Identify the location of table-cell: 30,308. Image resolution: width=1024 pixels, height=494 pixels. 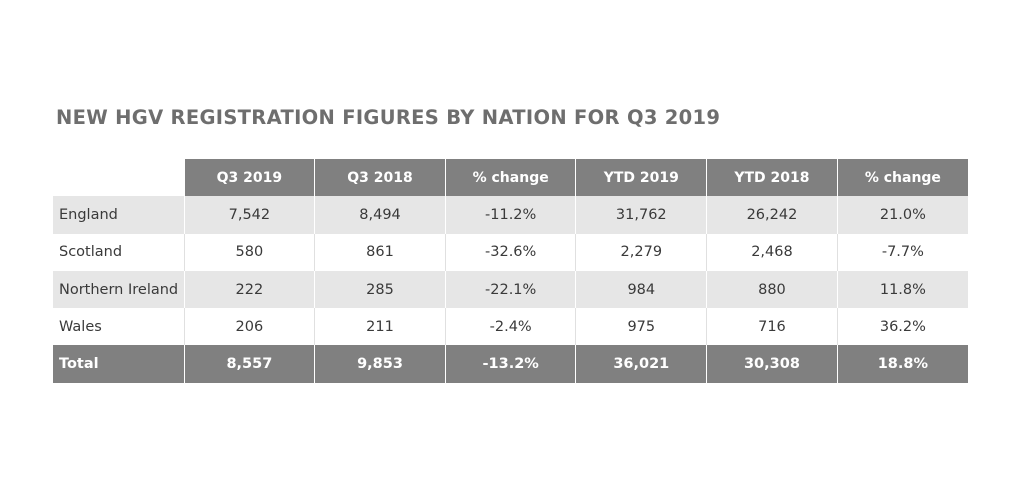
(772, 364).